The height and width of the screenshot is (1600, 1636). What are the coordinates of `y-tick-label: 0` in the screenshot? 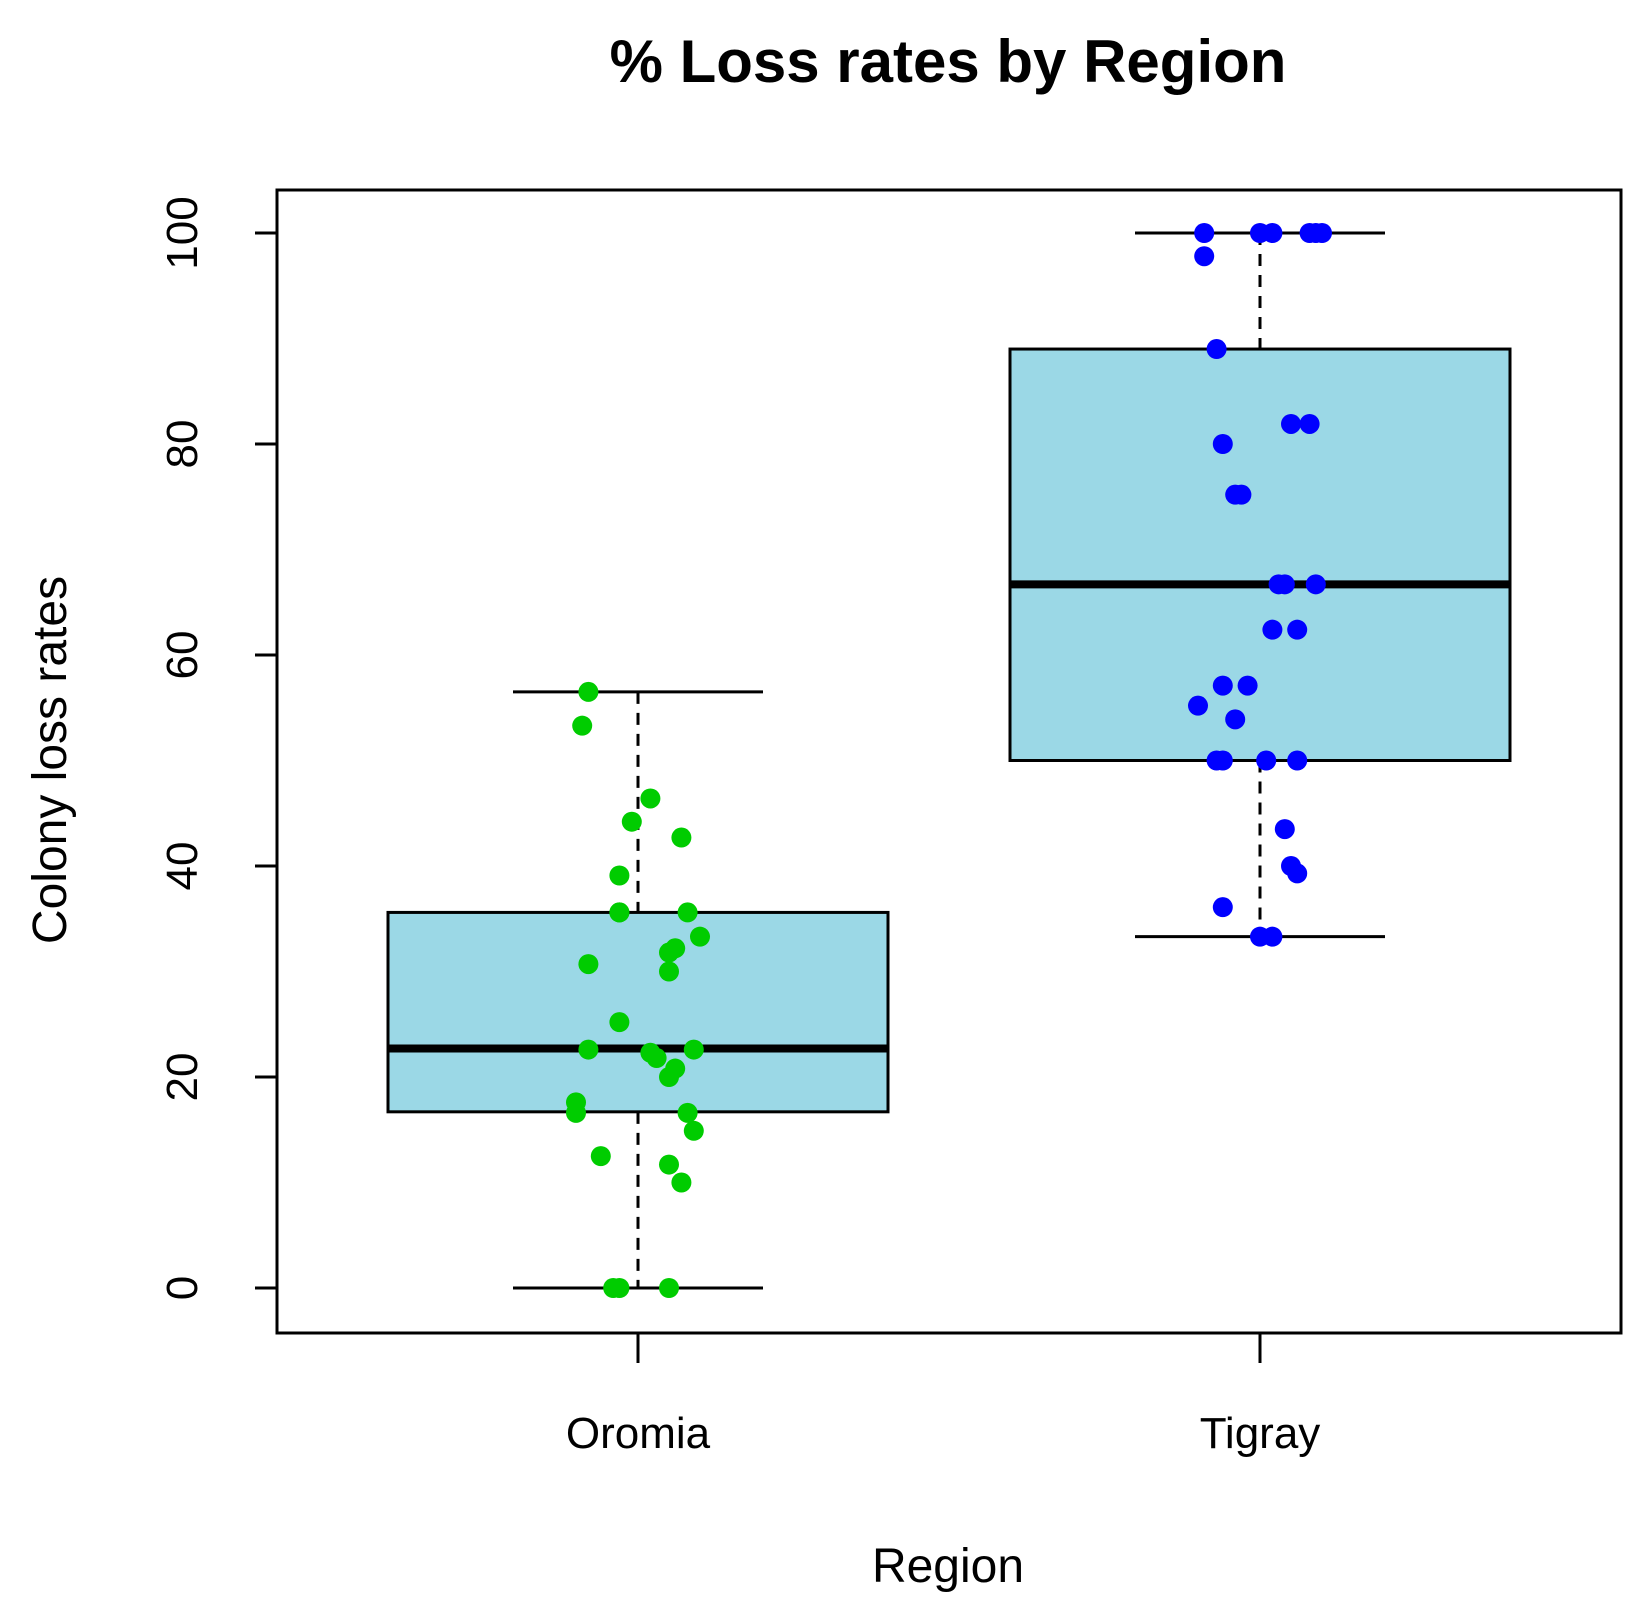 It's located at (182, 1288).